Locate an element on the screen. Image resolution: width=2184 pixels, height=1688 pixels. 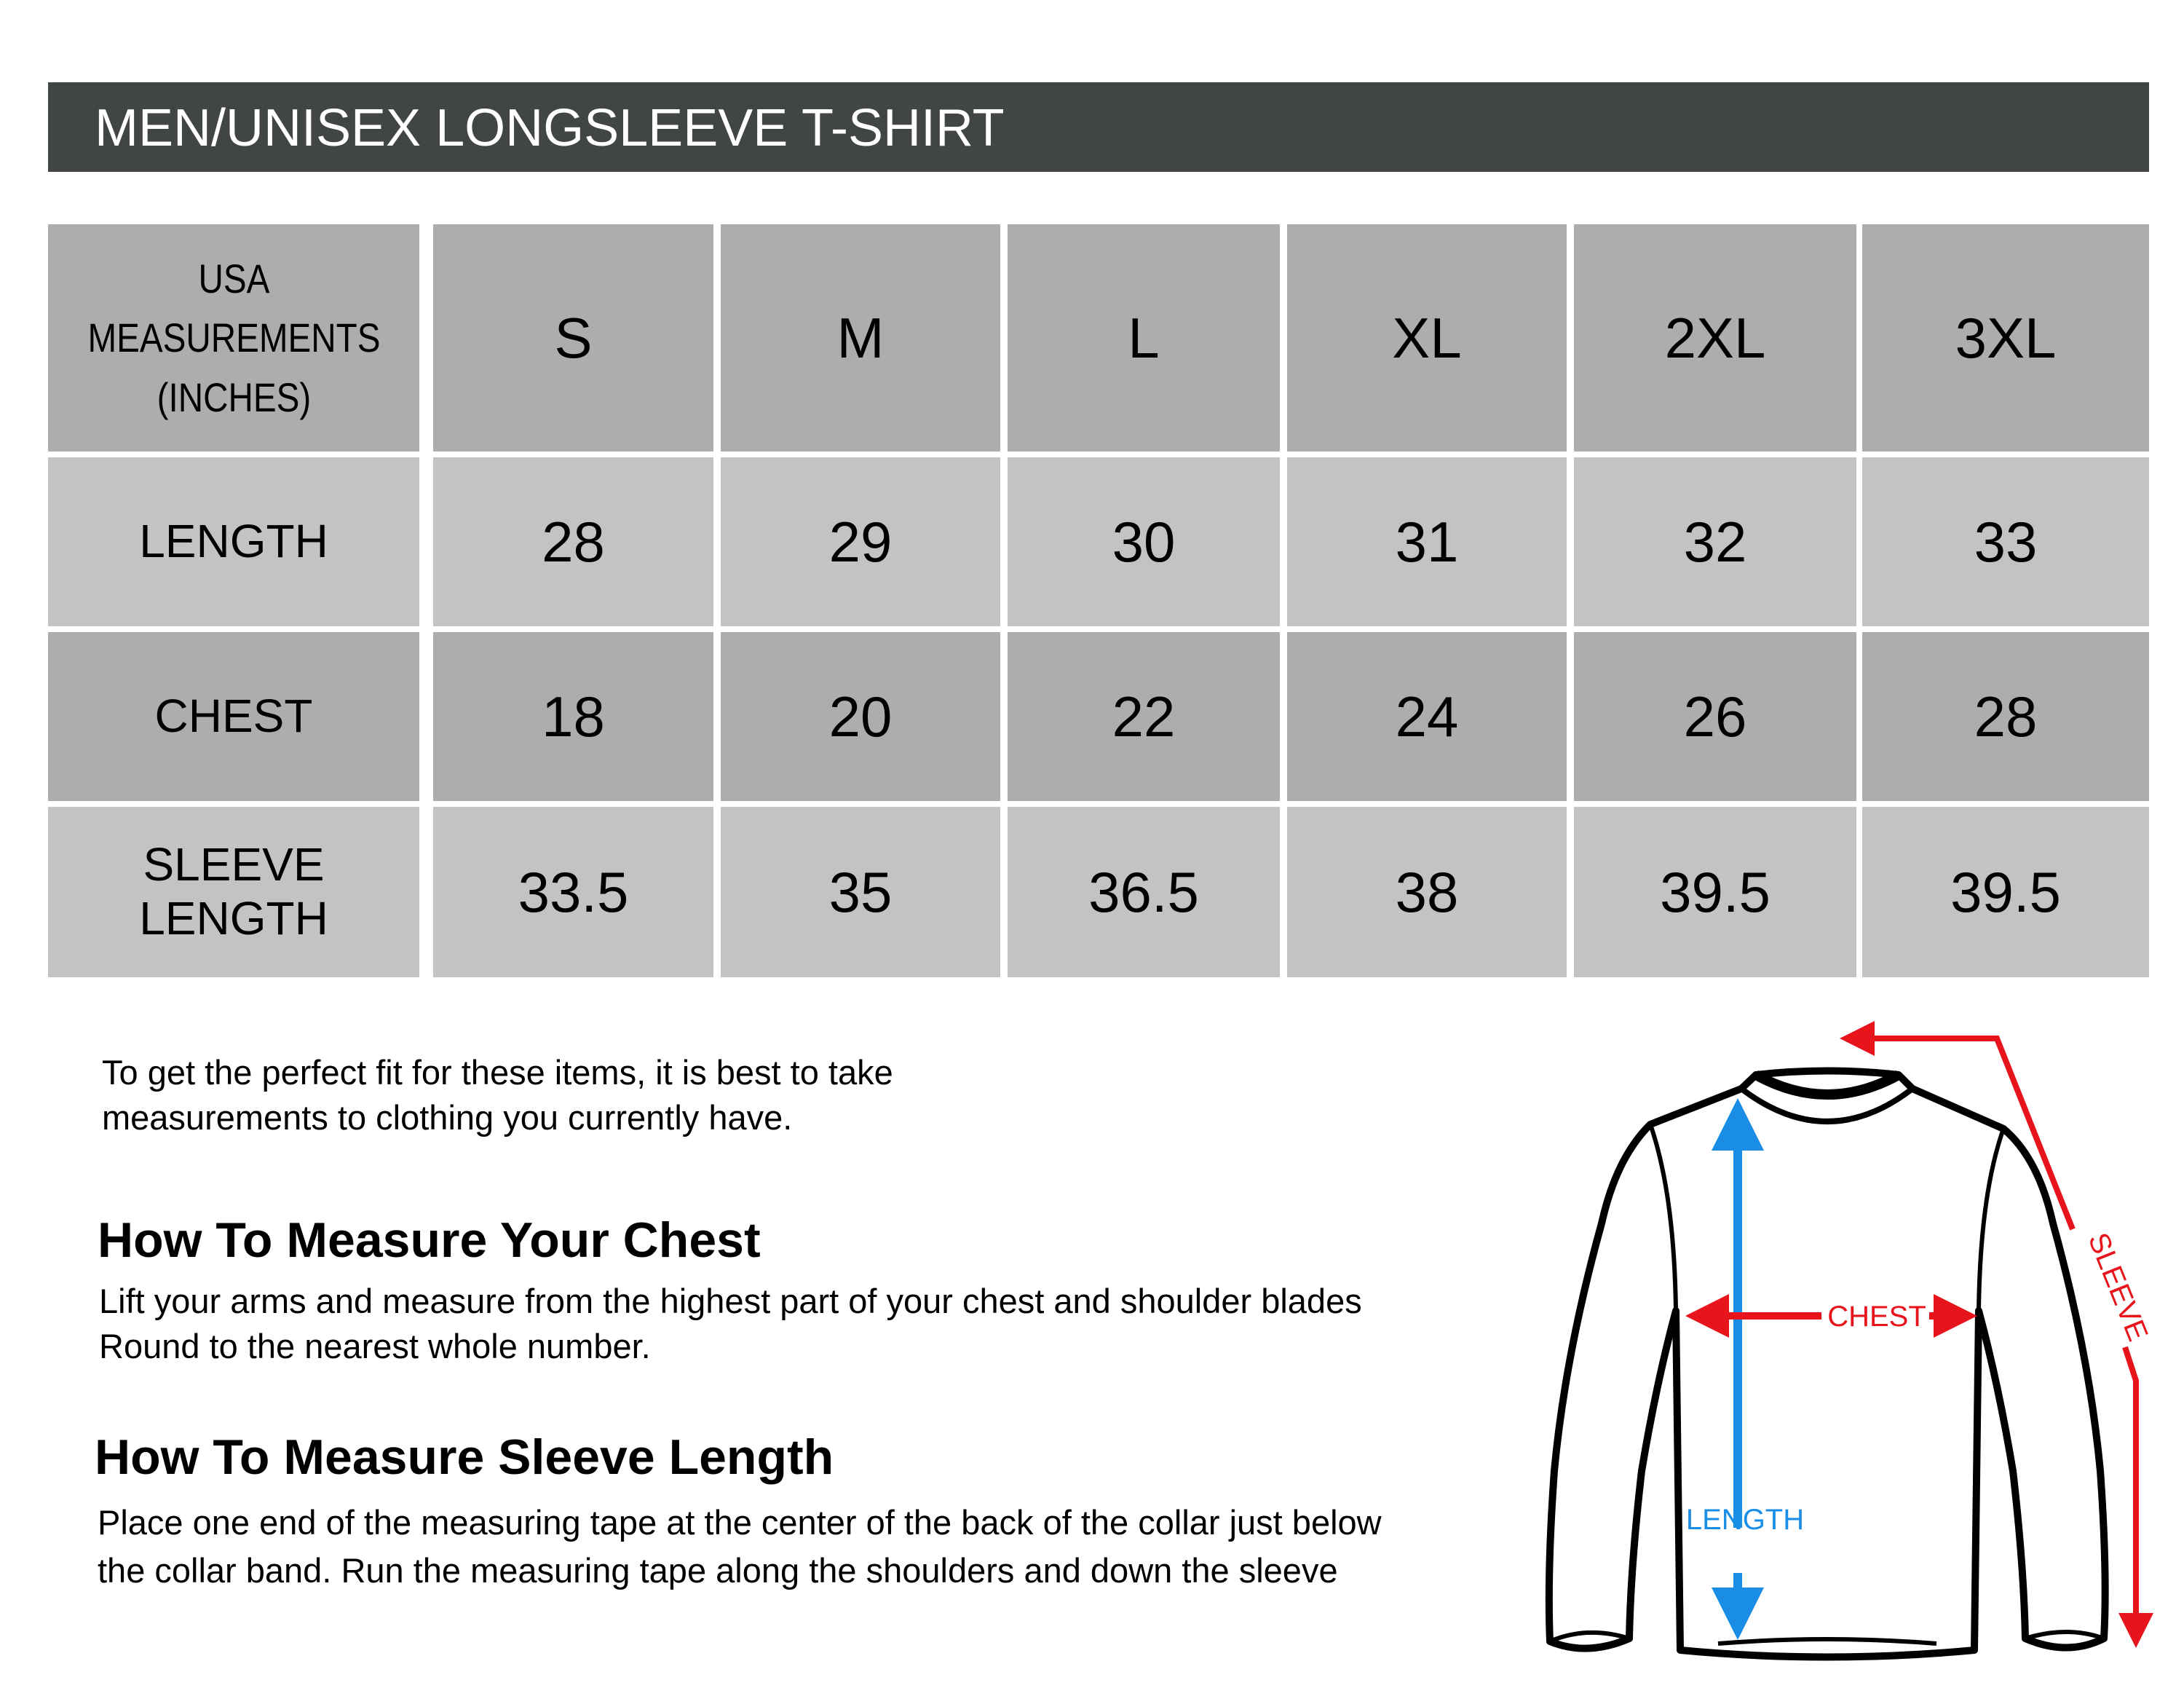
cell-text: 26 is located at coordinates (1715, 717).